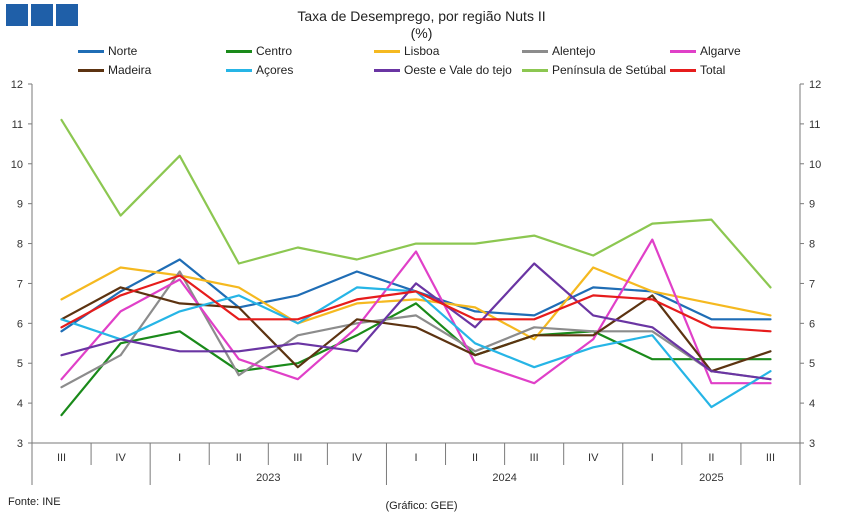 This screenshot has width=843, height=518. What do you see at coordinates (812, 324) in the screenshot?
I see `y-tick-label-right: 6` at bounding box center [812, 324].